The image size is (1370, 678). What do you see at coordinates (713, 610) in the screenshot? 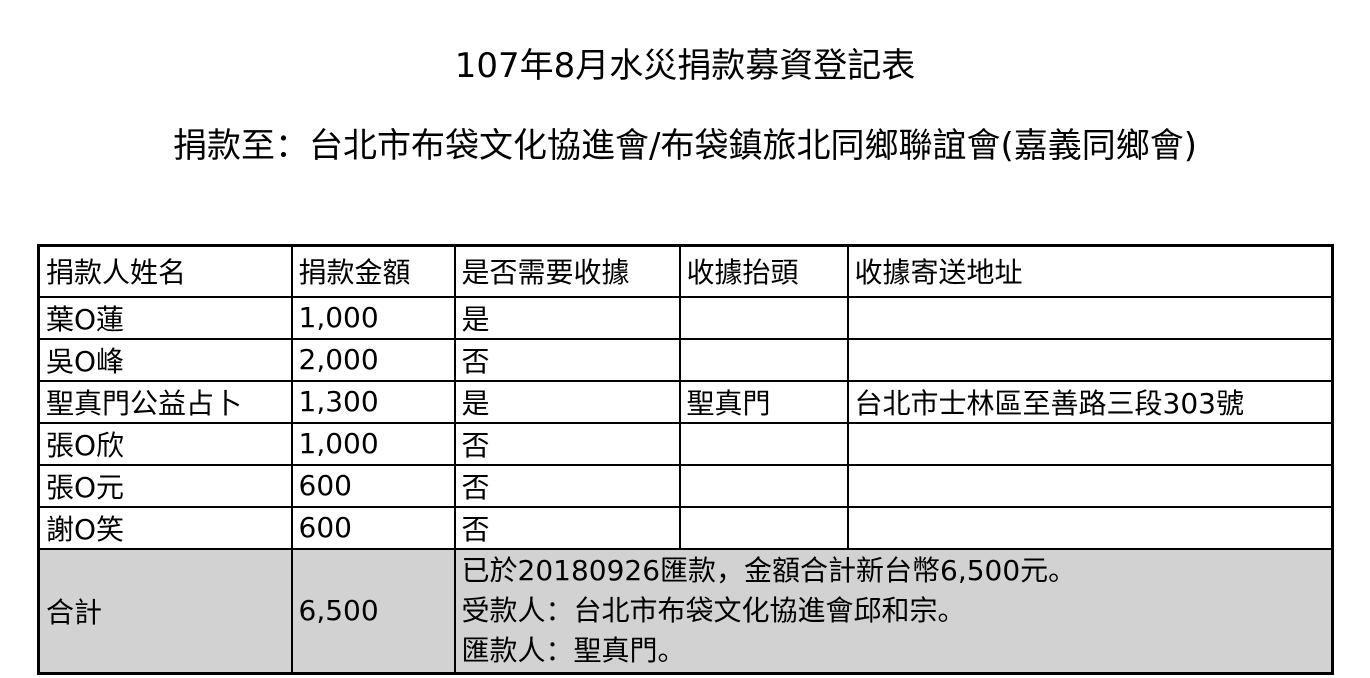
I see `remittance-note-line: 受款人：台北市布袋文化協進會邱和宗。` at bounding box center [713, 610].